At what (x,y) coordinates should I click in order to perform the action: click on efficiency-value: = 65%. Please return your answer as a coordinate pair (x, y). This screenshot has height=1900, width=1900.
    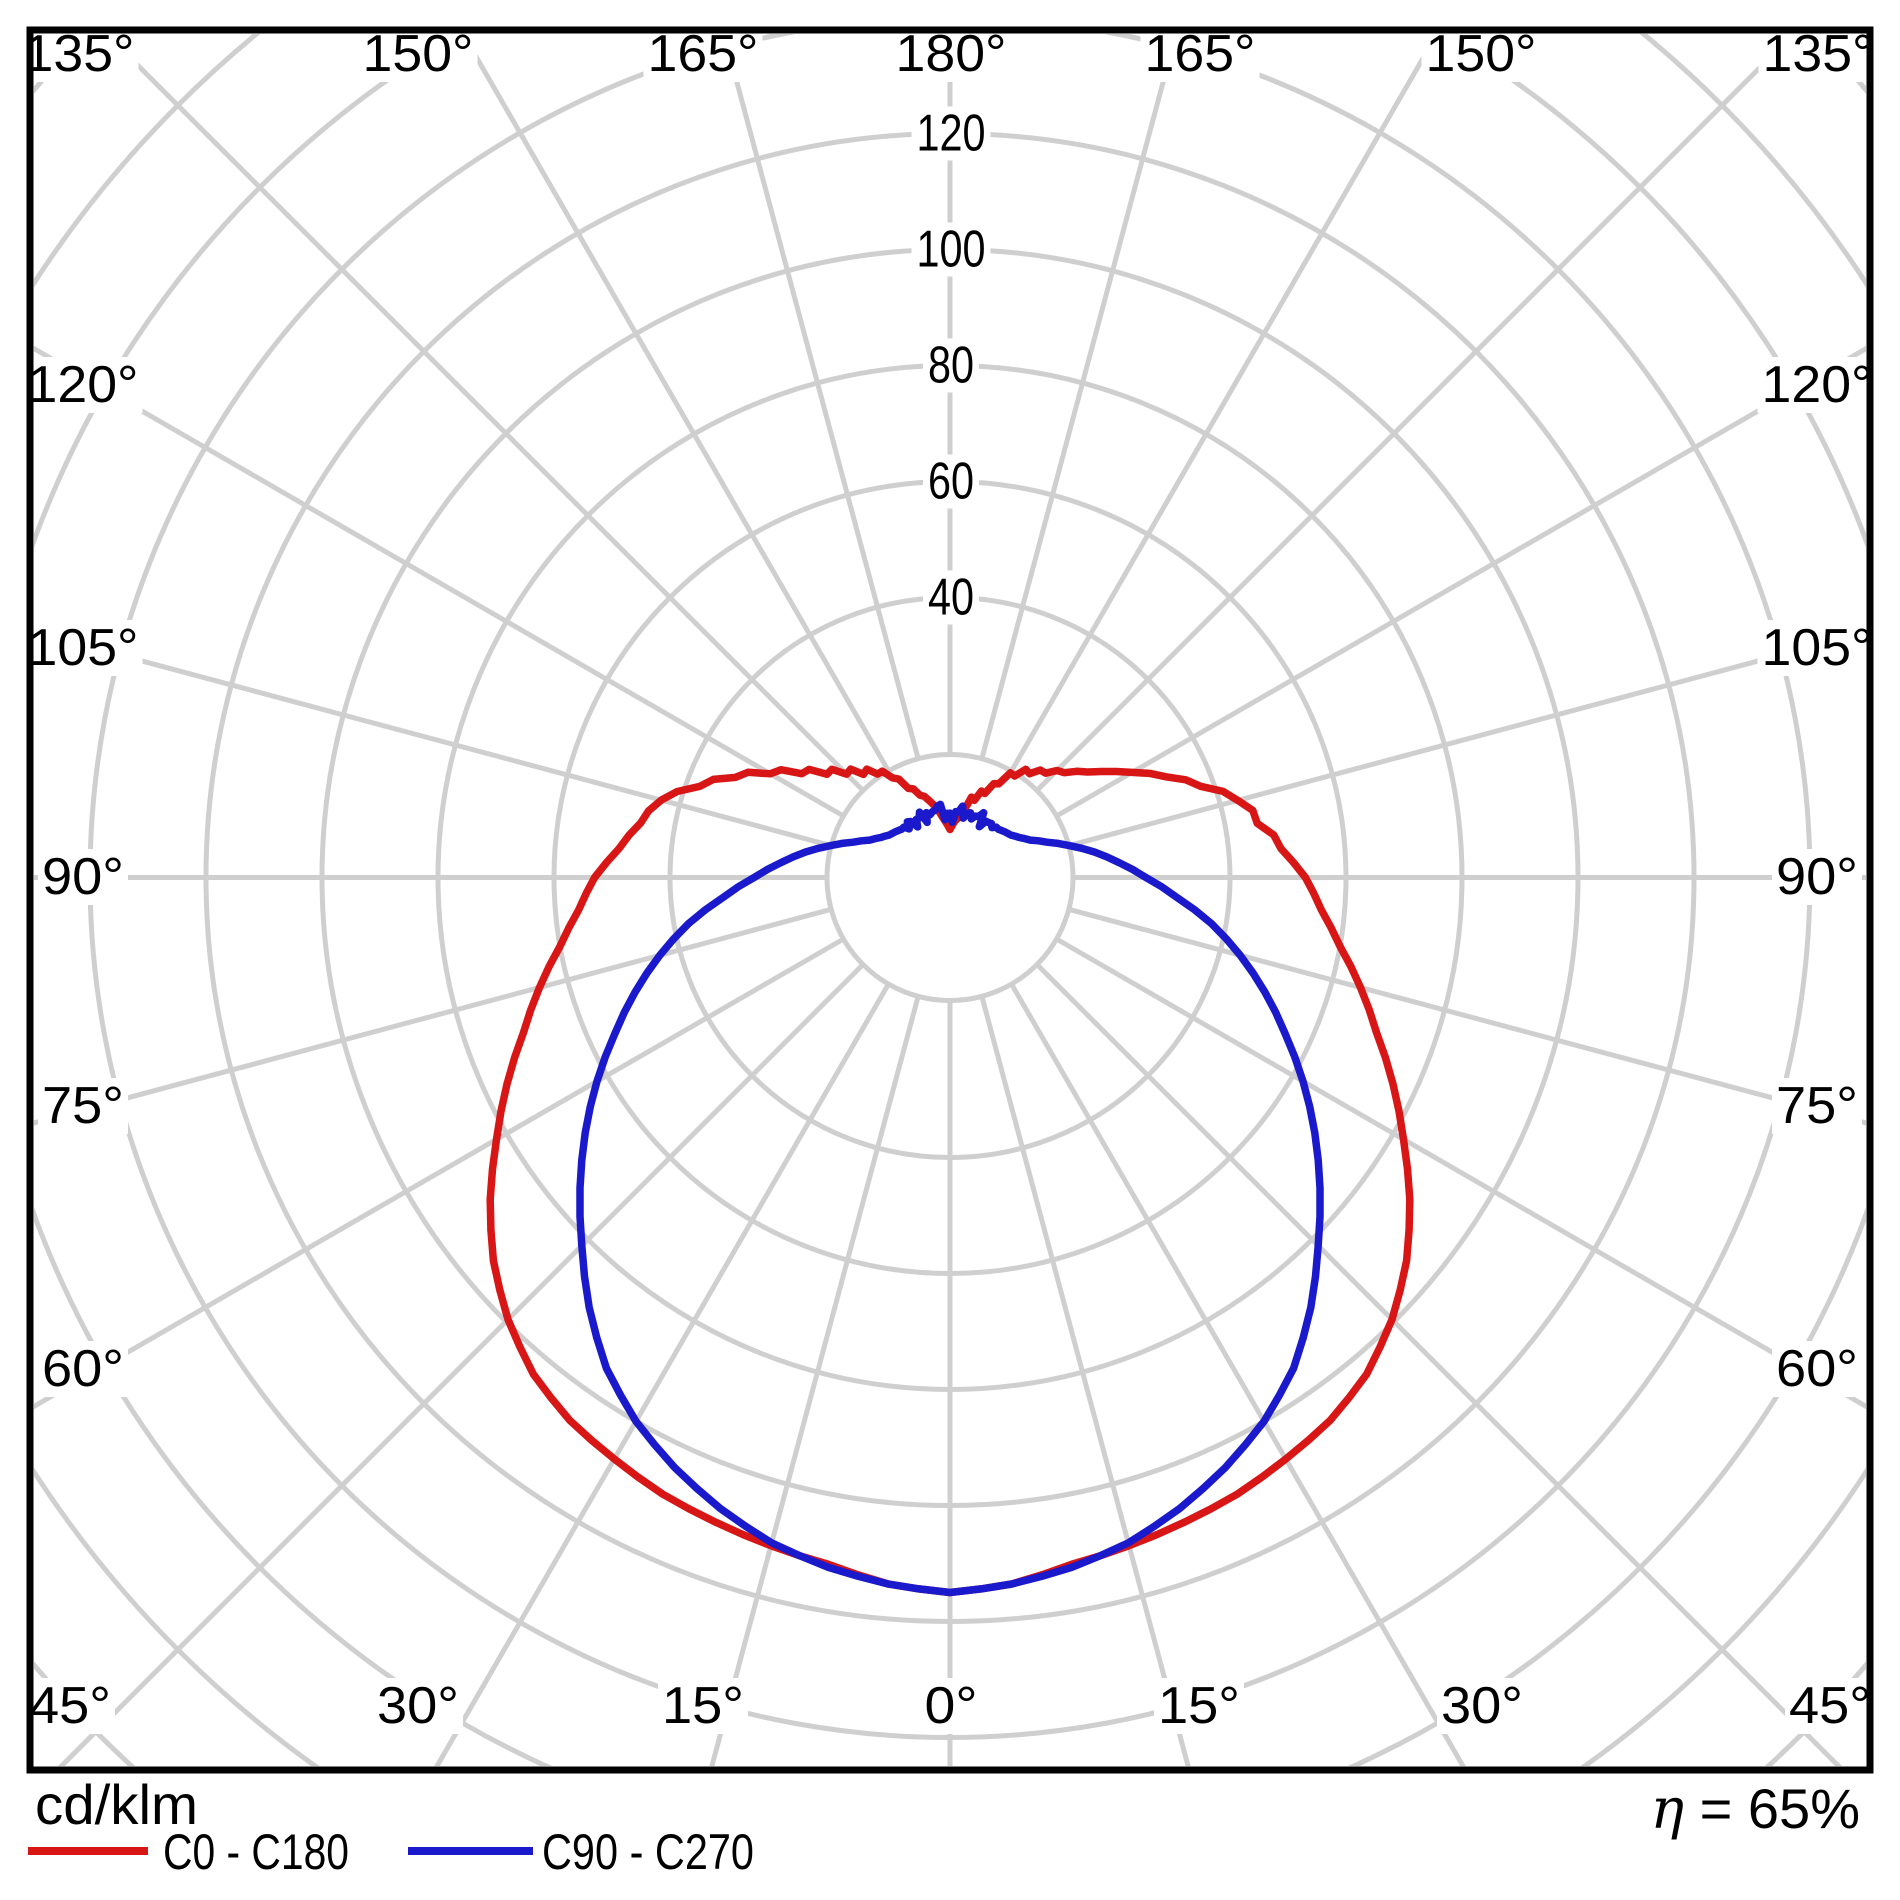
    Looking at the image, I should click on (1772, 1808).